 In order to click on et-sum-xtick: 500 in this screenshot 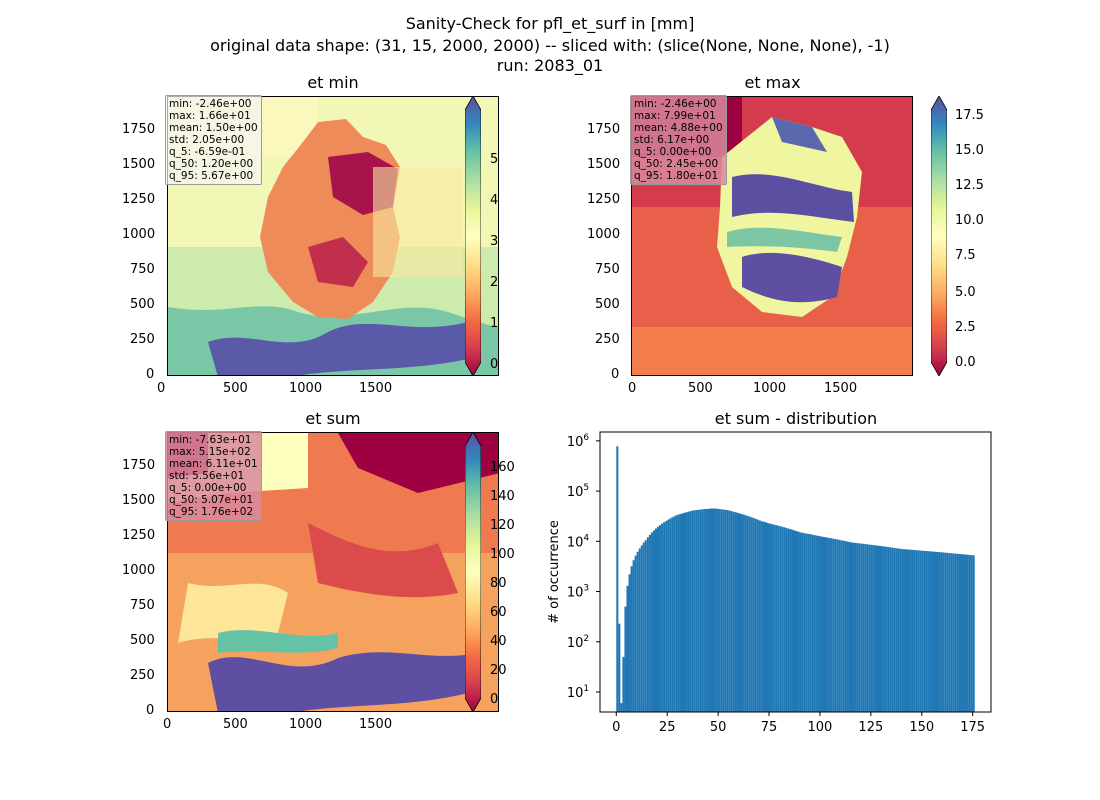, I will do `click(235, 724)`.